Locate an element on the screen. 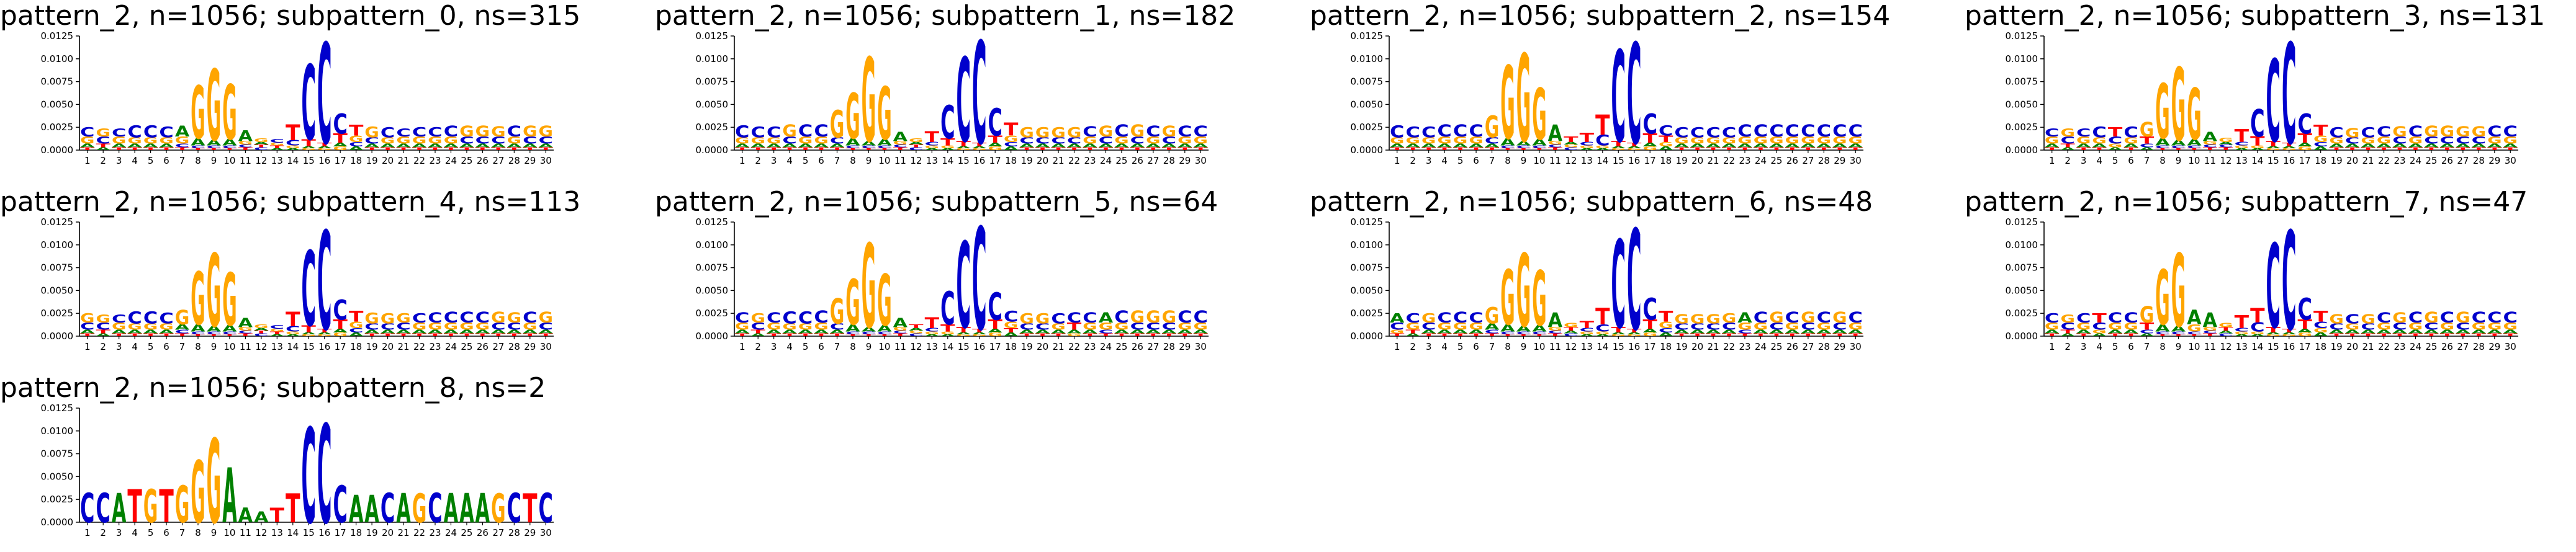 Image resolution: width=2576 pixels, height=552 pixels. x-tick-label: 22 is located at coordinates (1729, 161).